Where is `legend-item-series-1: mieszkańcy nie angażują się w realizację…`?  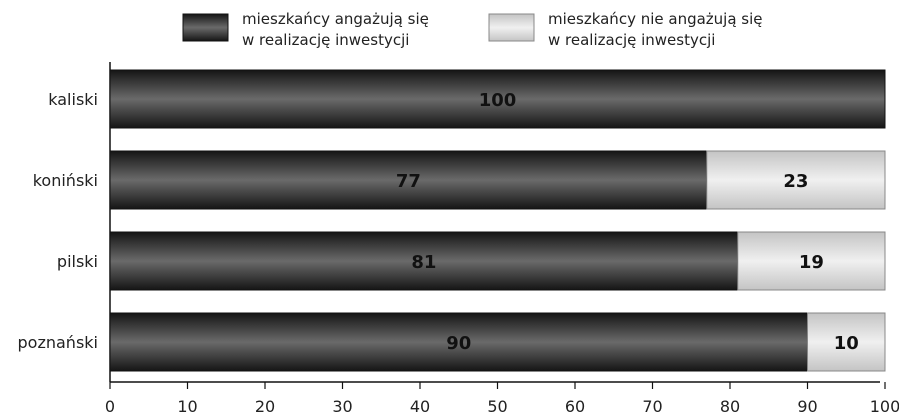
legend-item-series-1: mieszkańcy nie angażują się w realizację… is located at coordinates (625, 29).